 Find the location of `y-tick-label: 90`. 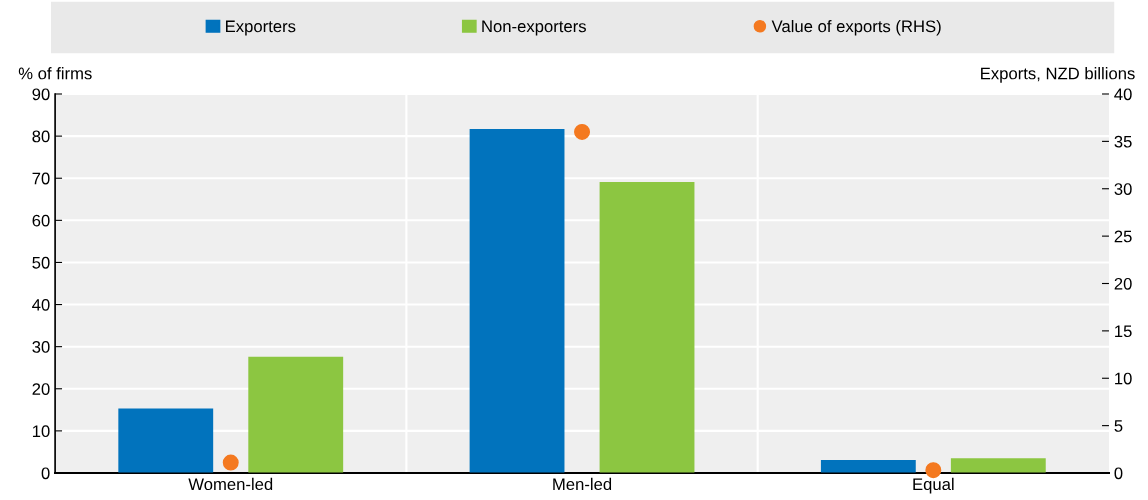

y-tick-label: 90 is located at coordinates (41, 94).